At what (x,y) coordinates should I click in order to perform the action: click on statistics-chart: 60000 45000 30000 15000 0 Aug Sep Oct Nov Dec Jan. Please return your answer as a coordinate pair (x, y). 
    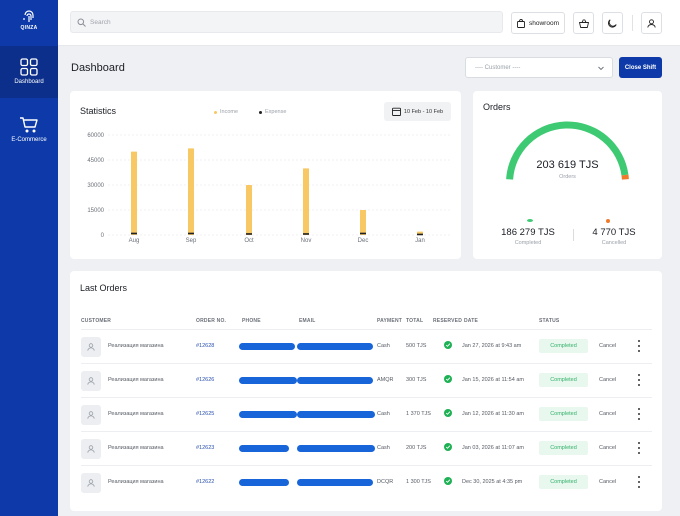
    Looking at the image, I should click on (268, 188).